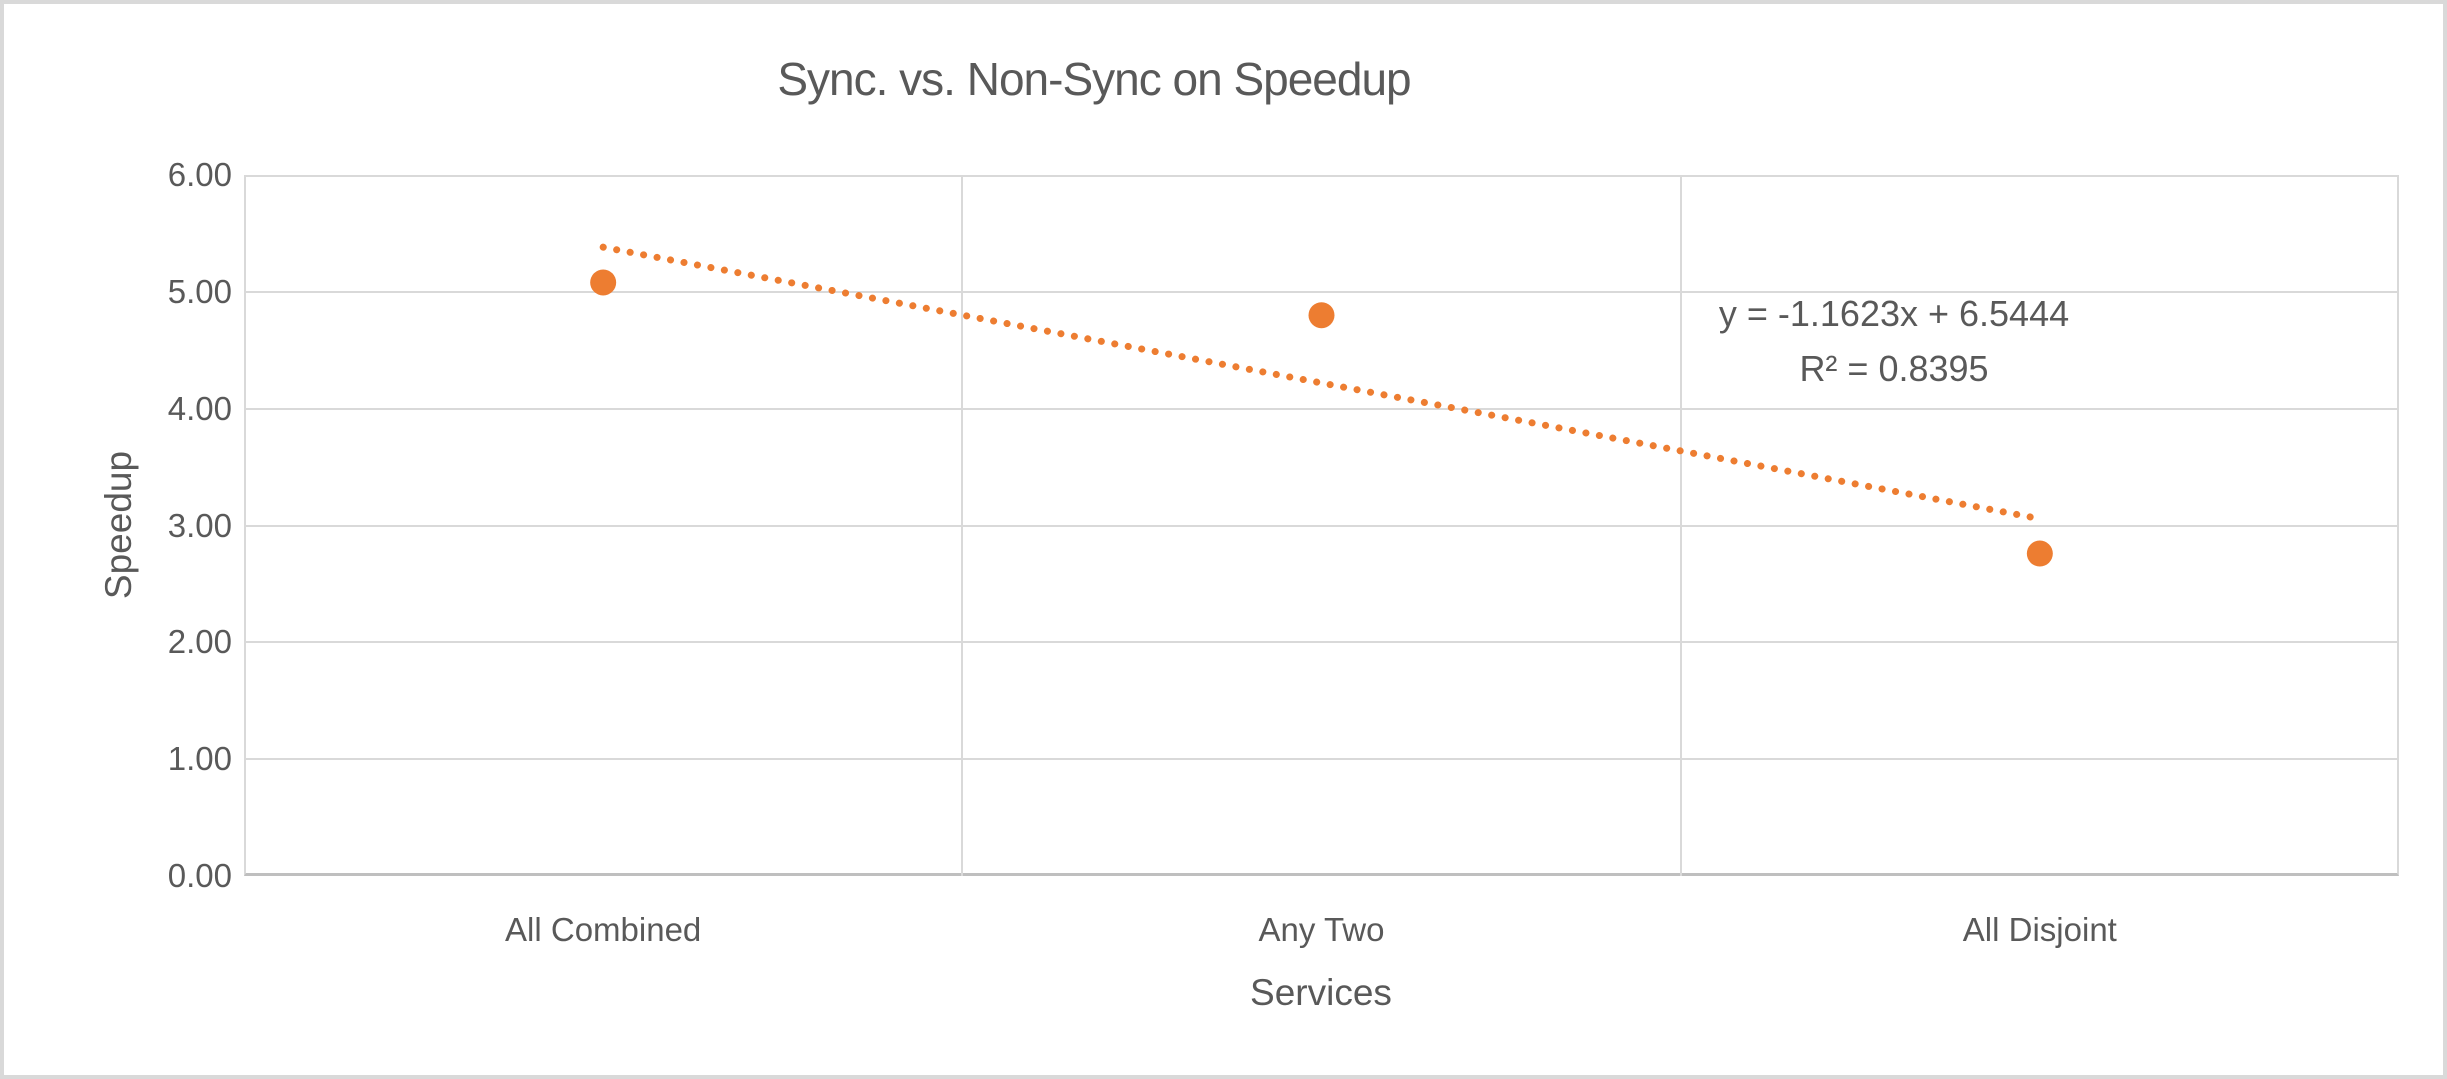  What do you see at coordinates (1094, 79) in the screenshot?
I see `chart-title: Sync. vs. Non-Sync on Speedup` at bounding box center [1094, 79].